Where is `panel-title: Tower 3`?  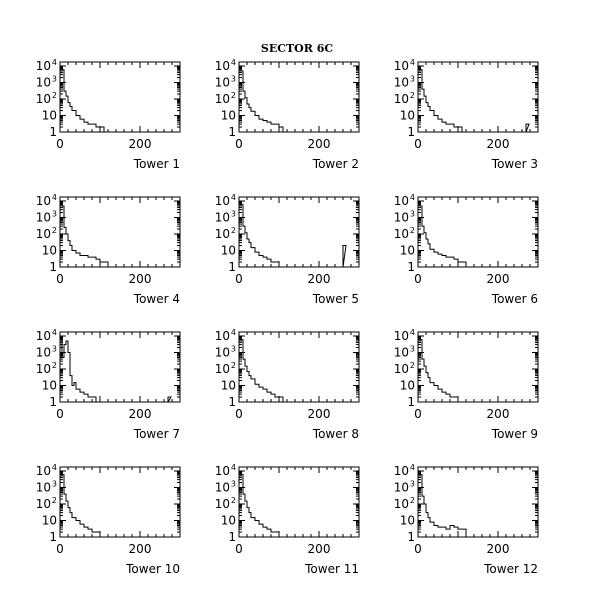 panel-title: Tower 3 is located at coordinates (514, 164).